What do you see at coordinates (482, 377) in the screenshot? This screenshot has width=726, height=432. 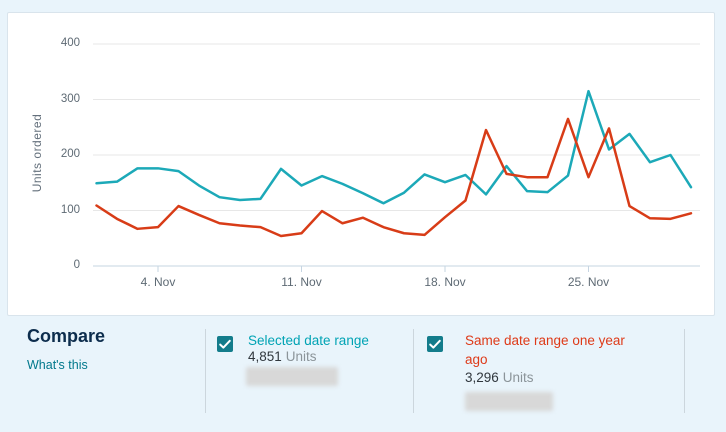 I see `units-count: 3,296` at bounding box center [482, 377].